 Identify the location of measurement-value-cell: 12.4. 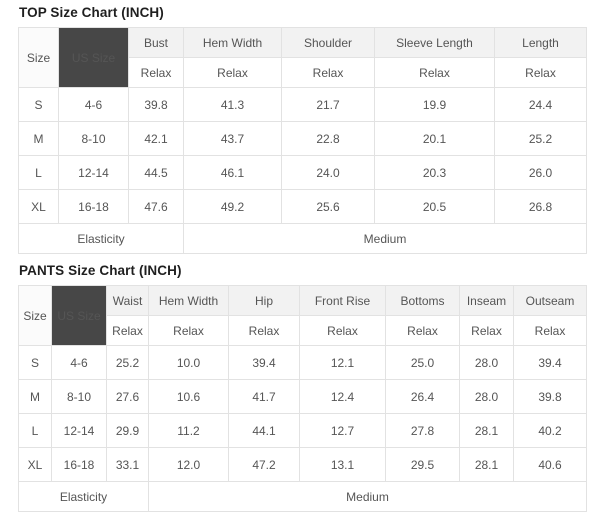
(342, 396).